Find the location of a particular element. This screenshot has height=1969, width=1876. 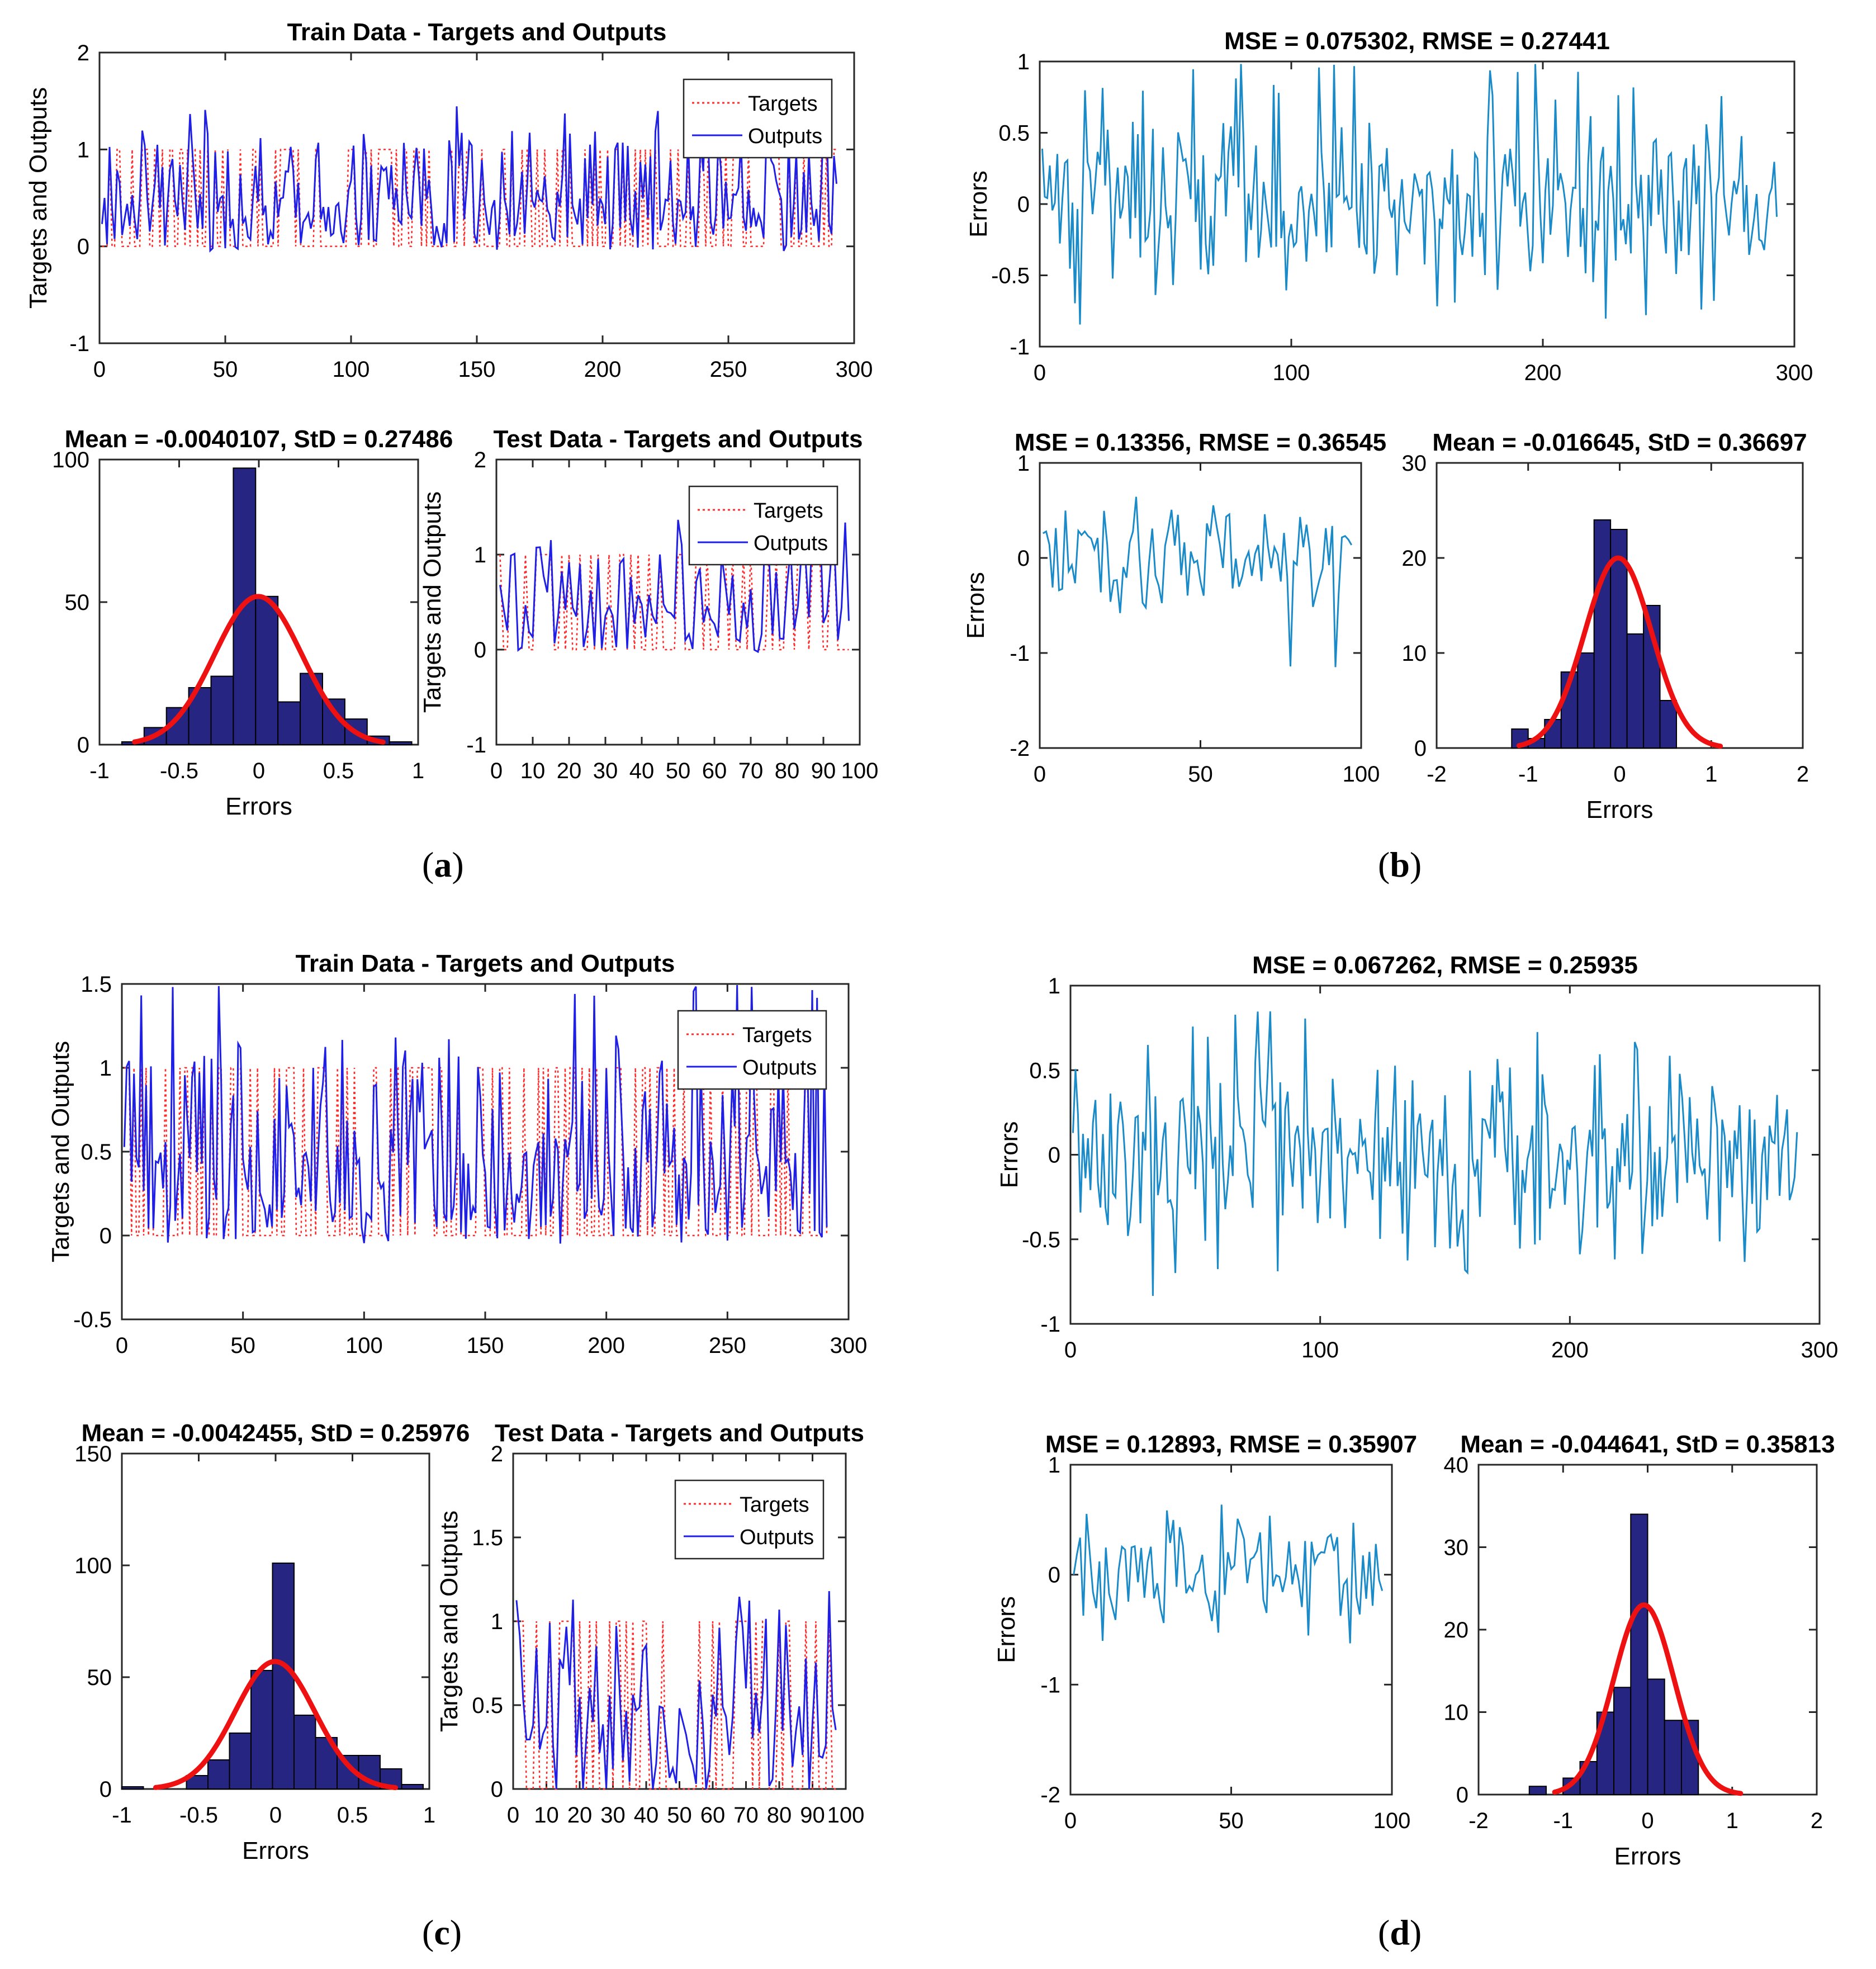

chart-d-targets-outputs-xtick-label-9: 90 is located at coordinates (812, 1815).